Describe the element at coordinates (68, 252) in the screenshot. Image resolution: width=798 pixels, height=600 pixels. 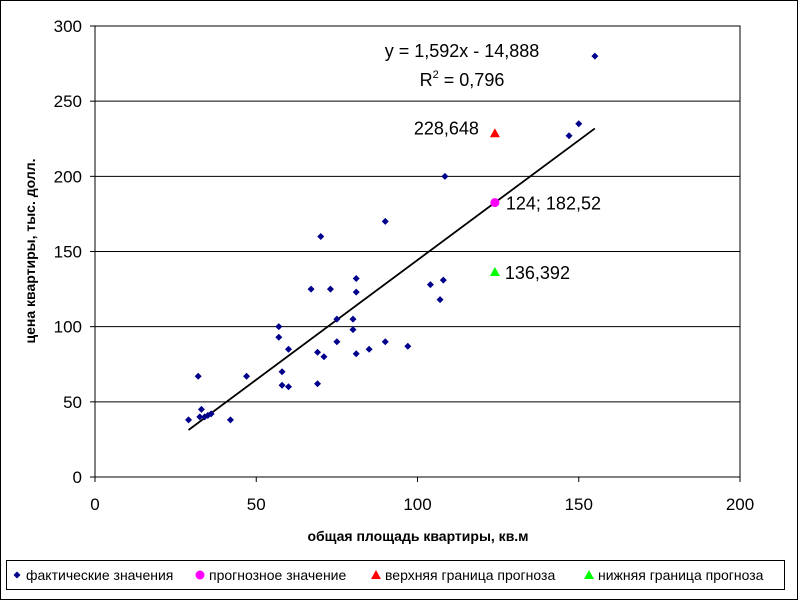
I see `y-tick-label: 150` at that location.